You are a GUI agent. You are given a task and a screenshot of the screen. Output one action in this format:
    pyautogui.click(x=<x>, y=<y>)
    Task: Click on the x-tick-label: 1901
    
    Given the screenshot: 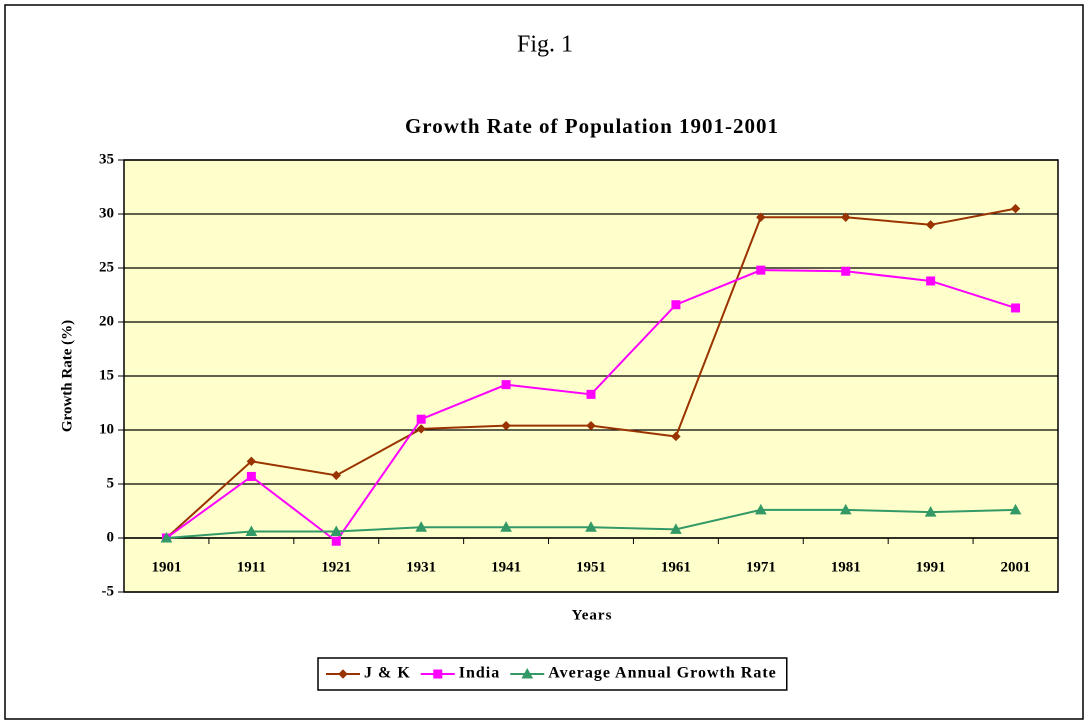 What is the action you would take?
    pyautogui.click(x=166, y=567)
    